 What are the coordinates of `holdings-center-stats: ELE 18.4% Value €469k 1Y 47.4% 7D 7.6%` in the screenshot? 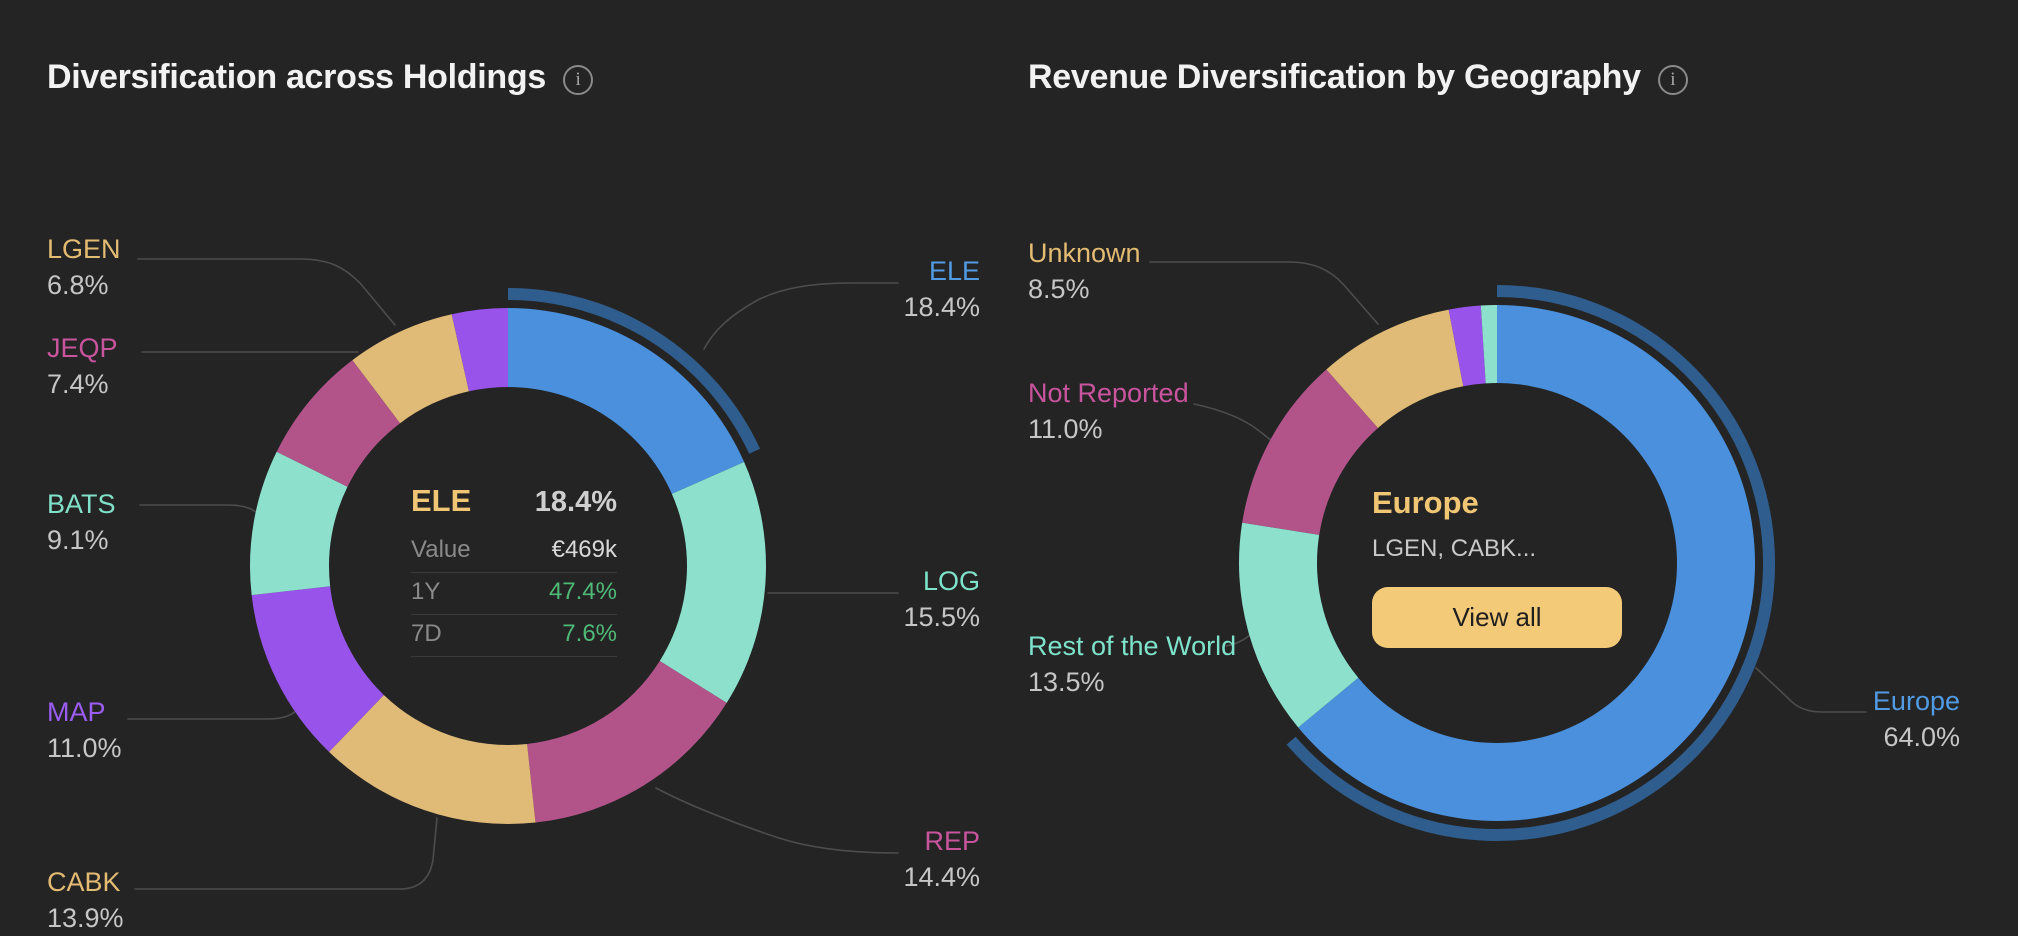 It's located at (514, 570).